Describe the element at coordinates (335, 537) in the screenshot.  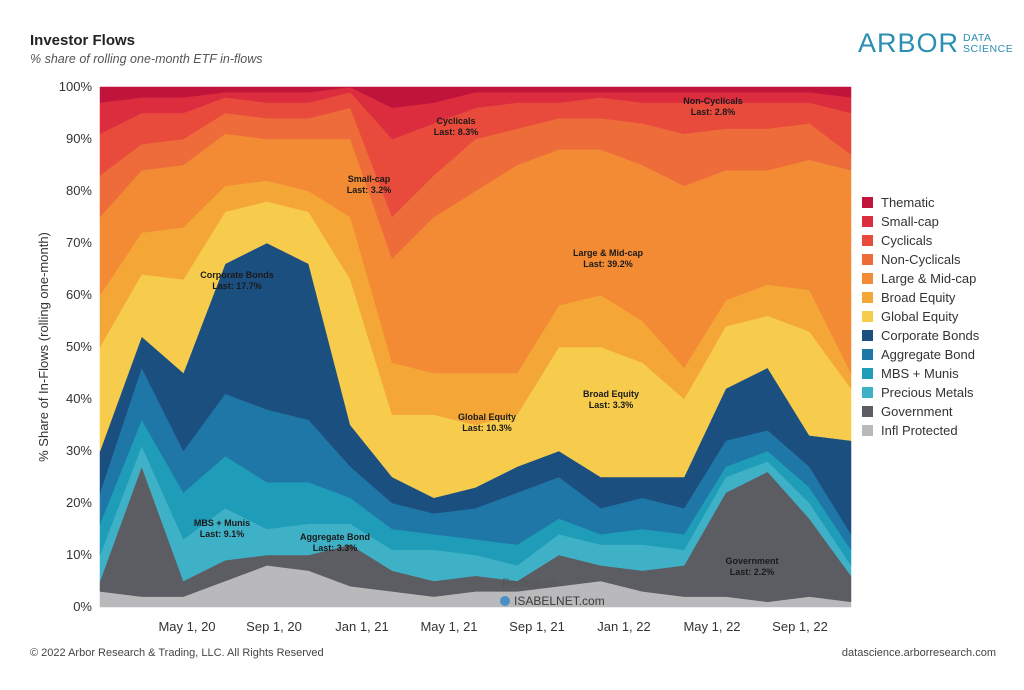
I see `annotation-label: Aggregate Bond` at that location.